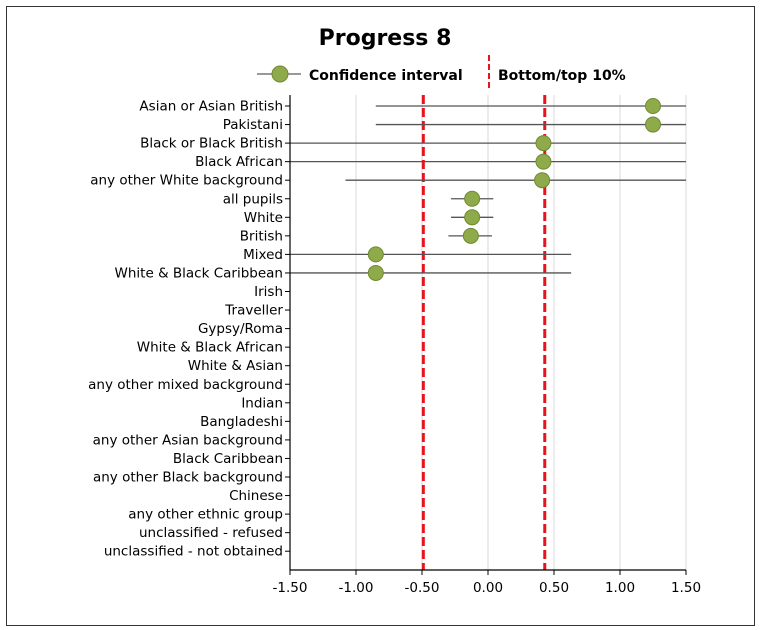 This screenshot has height=630, width=763. Describe the element at coordinates (262, 403) in the screenshot. I see `category-label: Indian` at that location.